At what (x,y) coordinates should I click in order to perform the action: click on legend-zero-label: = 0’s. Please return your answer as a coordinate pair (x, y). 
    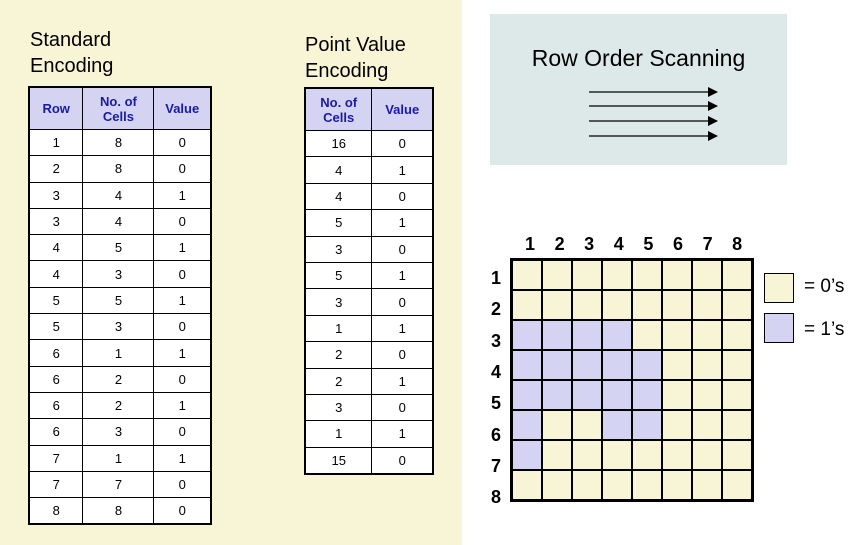
    Looking at the image, I should click on (824, 286).